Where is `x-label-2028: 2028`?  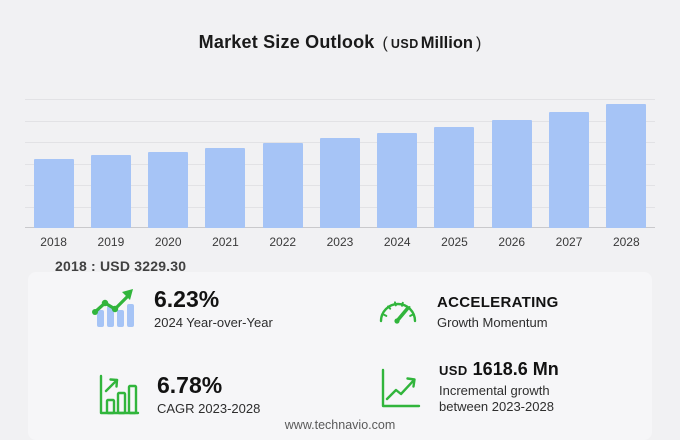 x-label-2028: 2028 is located at coordinates (626, 242).